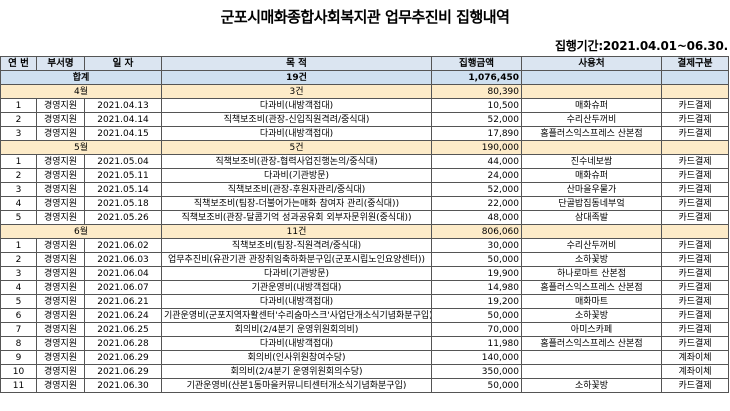  I want to click on row-amount: 19,200, so click(476, 301).